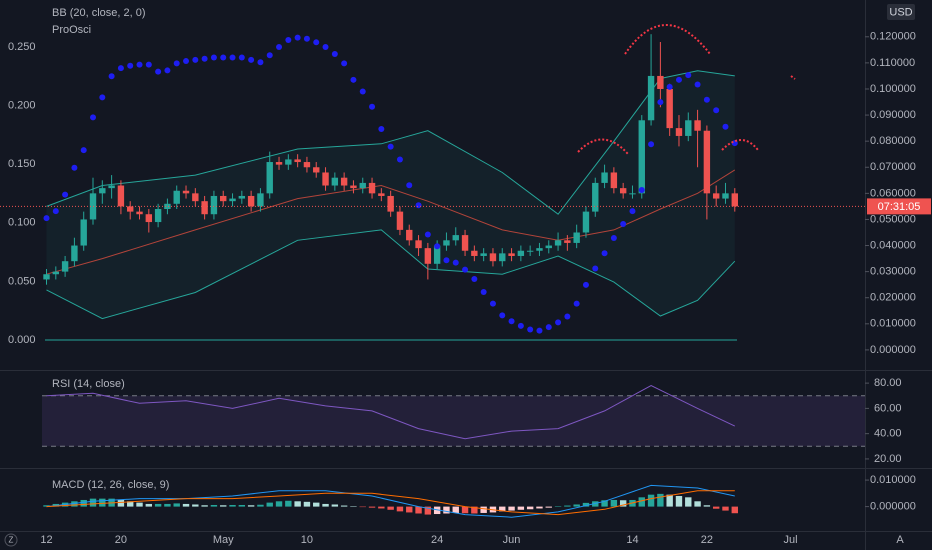  Describe the element at coordinates (632, 540) in the screenshot. I see `x-tick-label: 14` at that location.